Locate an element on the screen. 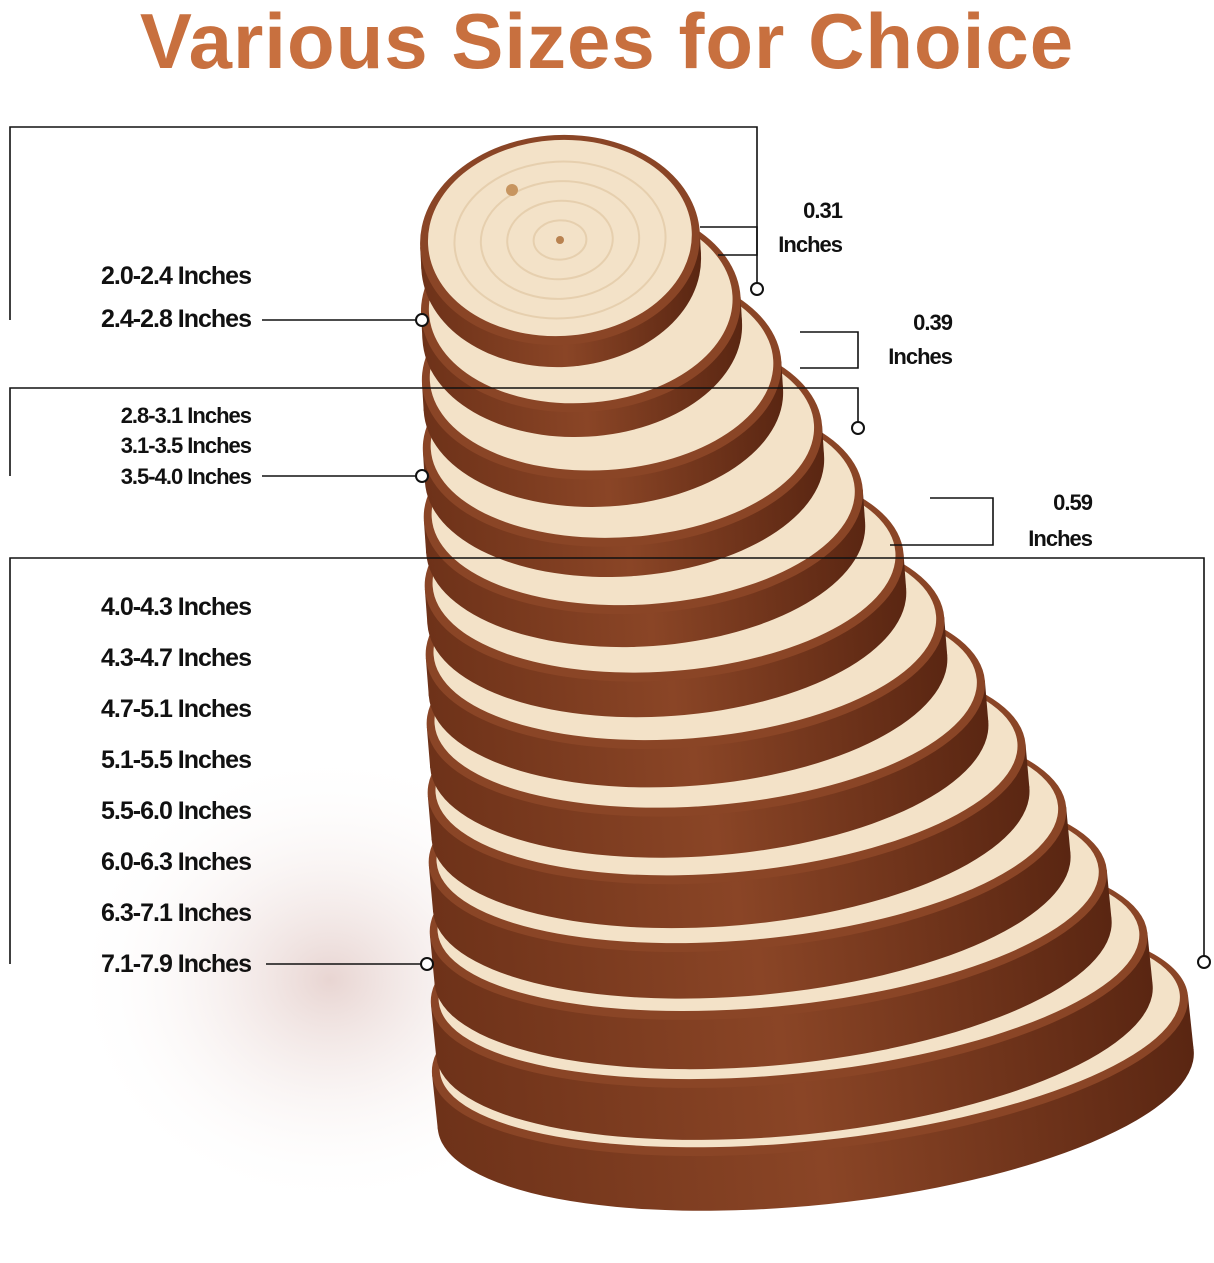 The height and width of the screenshot is (1263, 1214). size-label: 6.0-6.3 Inches is located at coordinates (176, 862).